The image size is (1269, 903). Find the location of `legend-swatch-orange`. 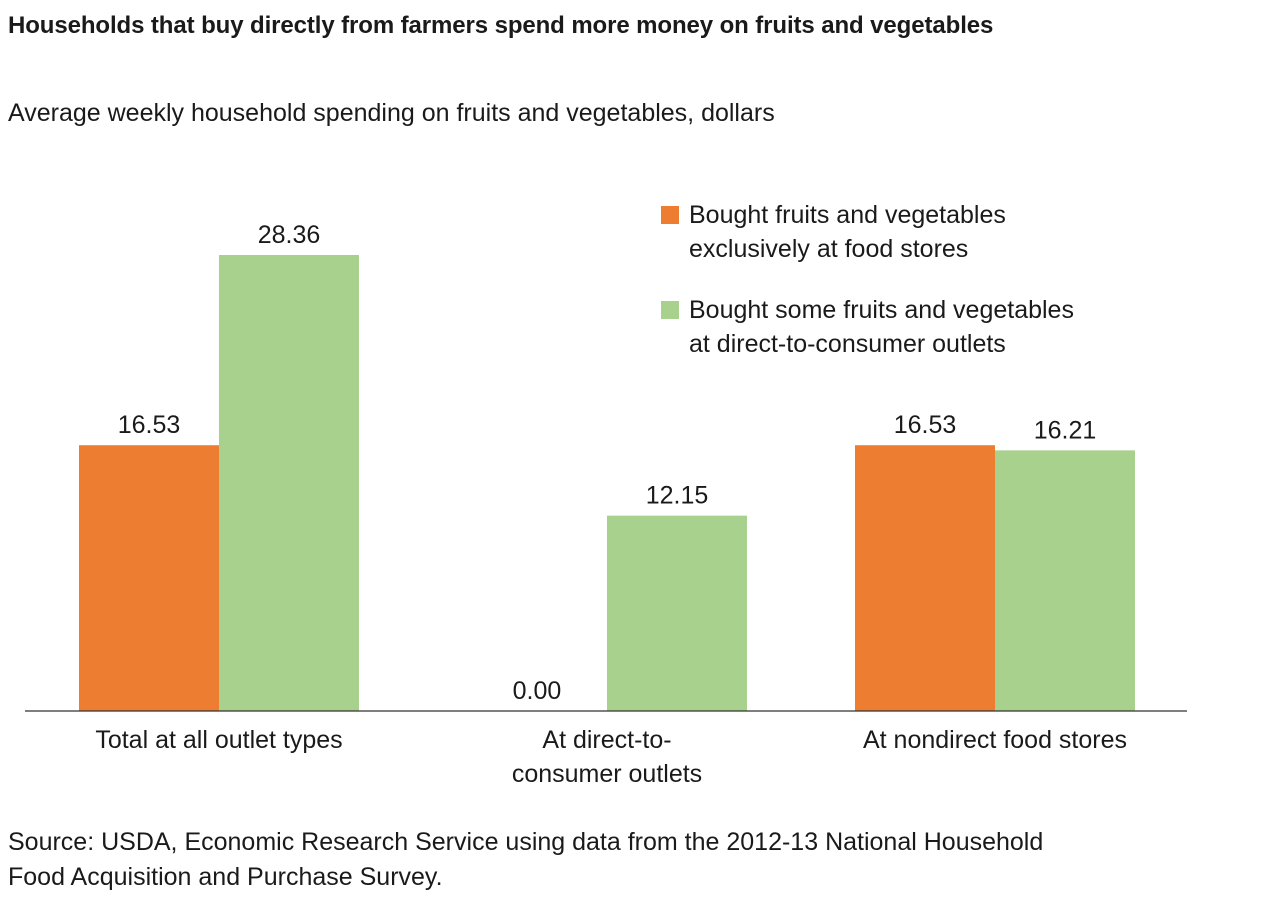

legend-swatch-orange is located at coordinates (670, 215).